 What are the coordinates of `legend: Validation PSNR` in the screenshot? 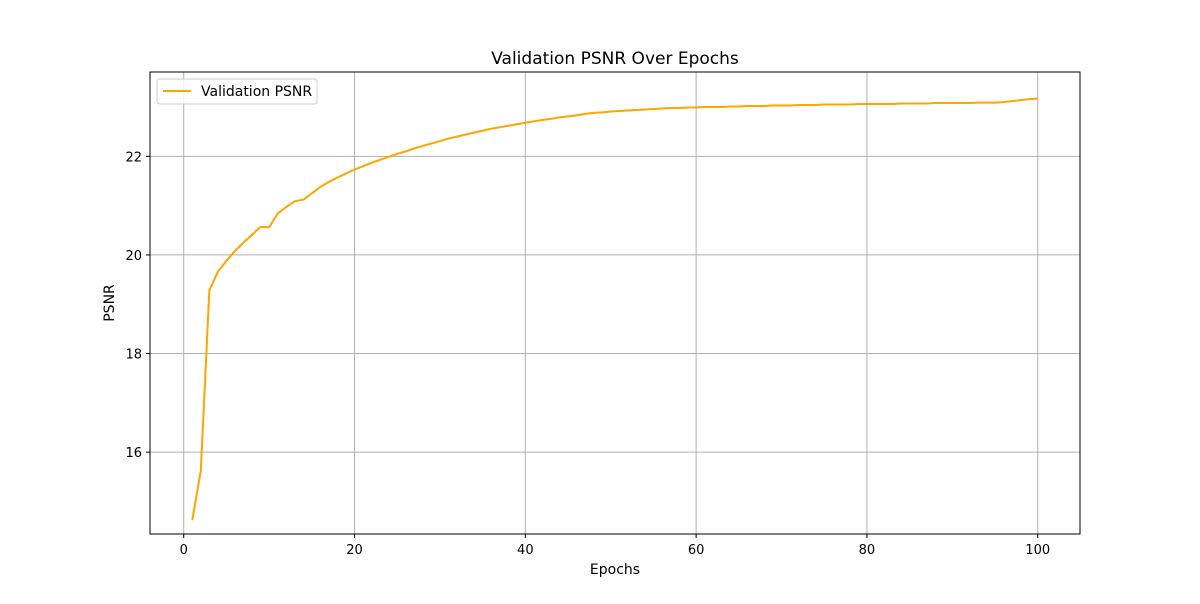 It's located at (237, 91).